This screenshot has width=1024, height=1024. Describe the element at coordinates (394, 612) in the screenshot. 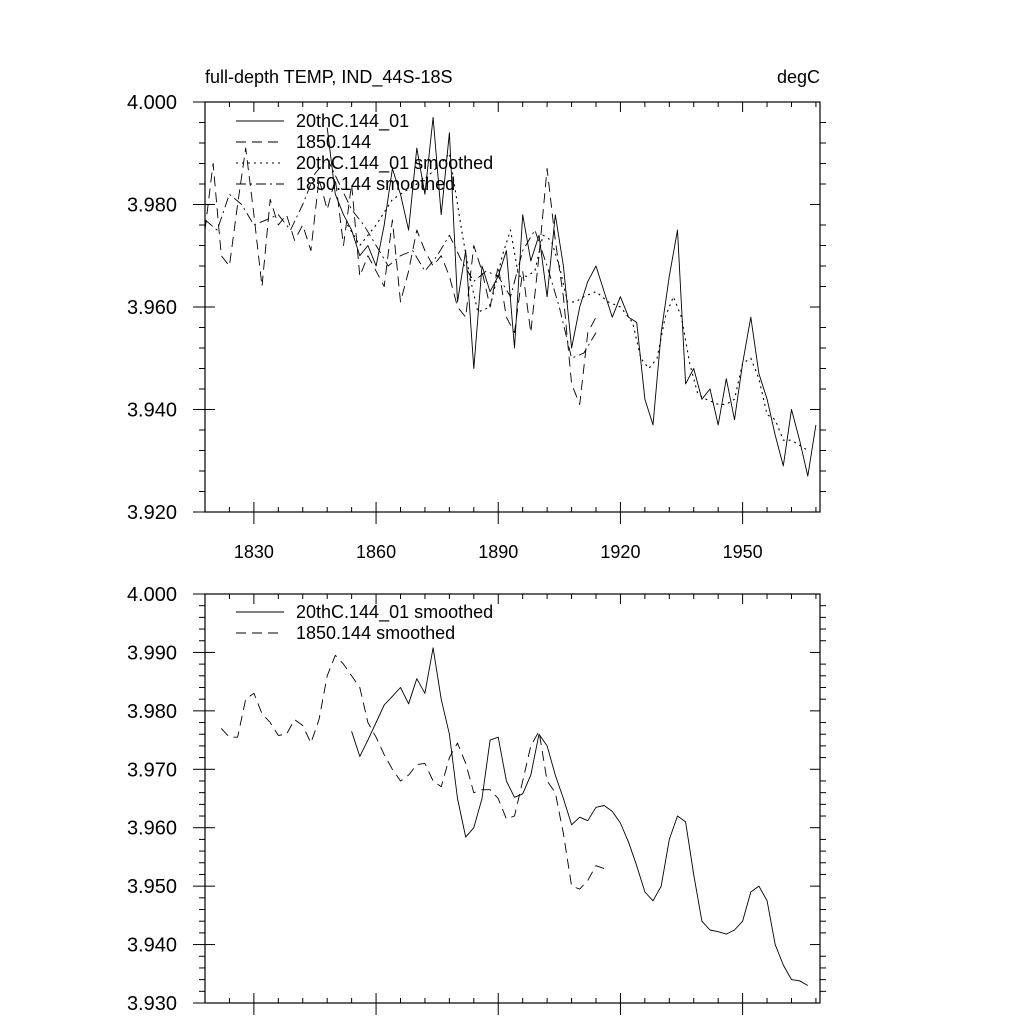

I see `bottom-legend-label: 20thC.144_01 smoothed` at that location.